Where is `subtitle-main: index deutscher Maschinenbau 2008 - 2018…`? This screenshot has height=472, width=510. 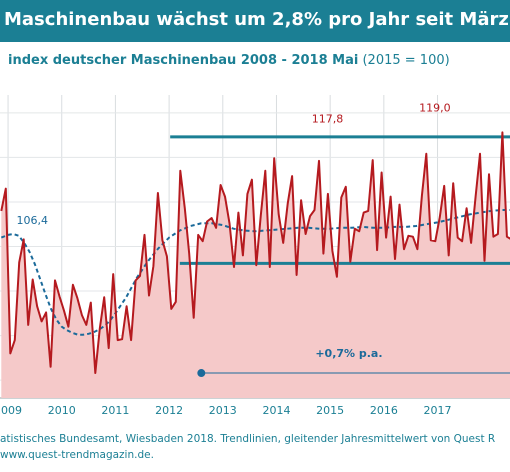
subtitle-main: index deutscher Maschinenbau 2008 - 2018… is located at coordinates (183, 60).